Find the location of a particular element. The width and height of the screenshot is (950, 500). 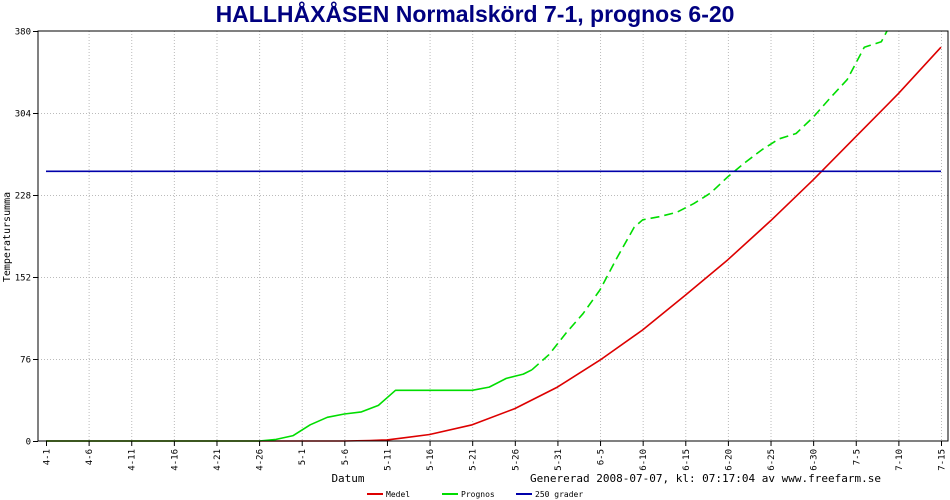

x-tick-label: 5-21 is located at coordinates (474, 460).